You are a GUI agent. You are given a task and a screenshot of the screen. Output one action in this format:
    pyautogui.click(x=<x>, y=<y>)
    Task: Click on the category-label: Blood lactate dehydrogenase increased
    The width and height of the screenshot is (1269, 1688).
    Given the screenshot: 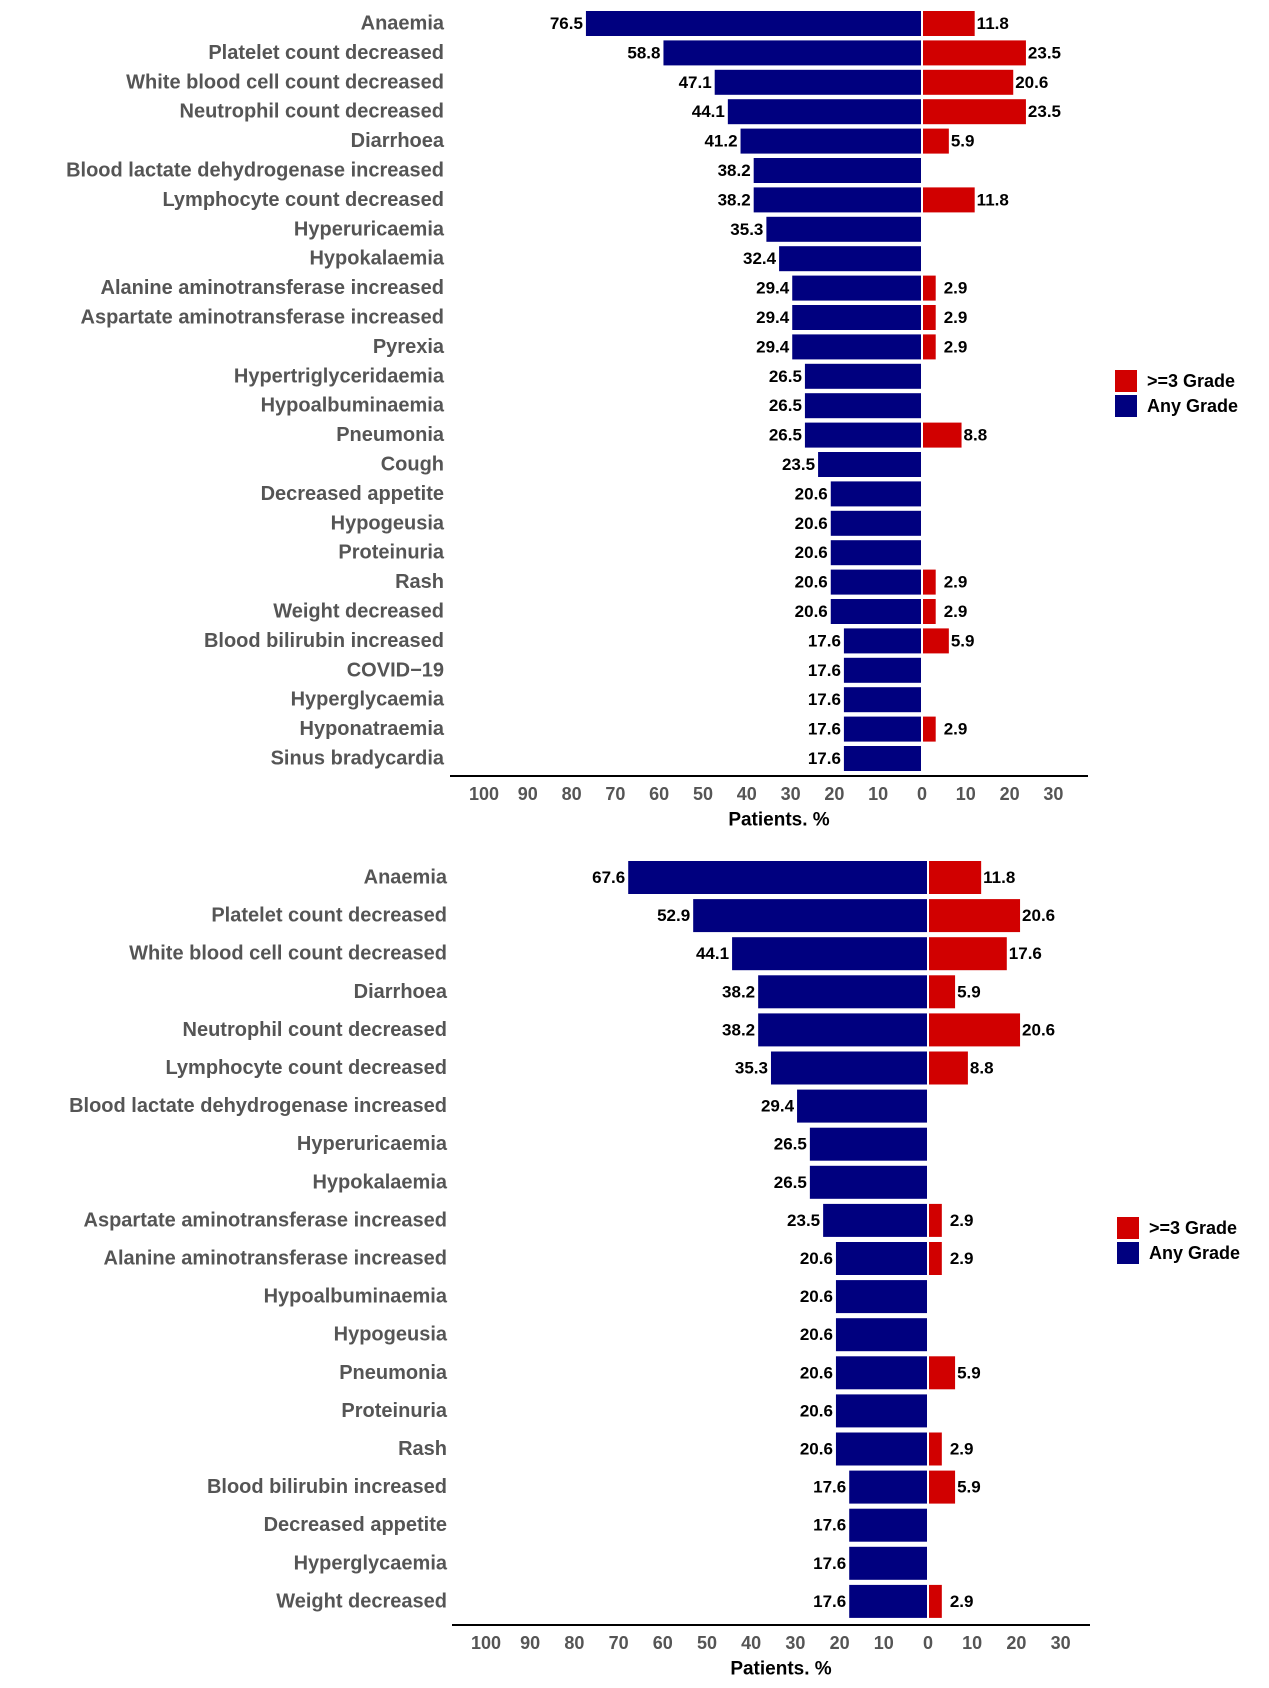 What is the action you would take?
    pyautogui.click(x=258, y=1106)
    